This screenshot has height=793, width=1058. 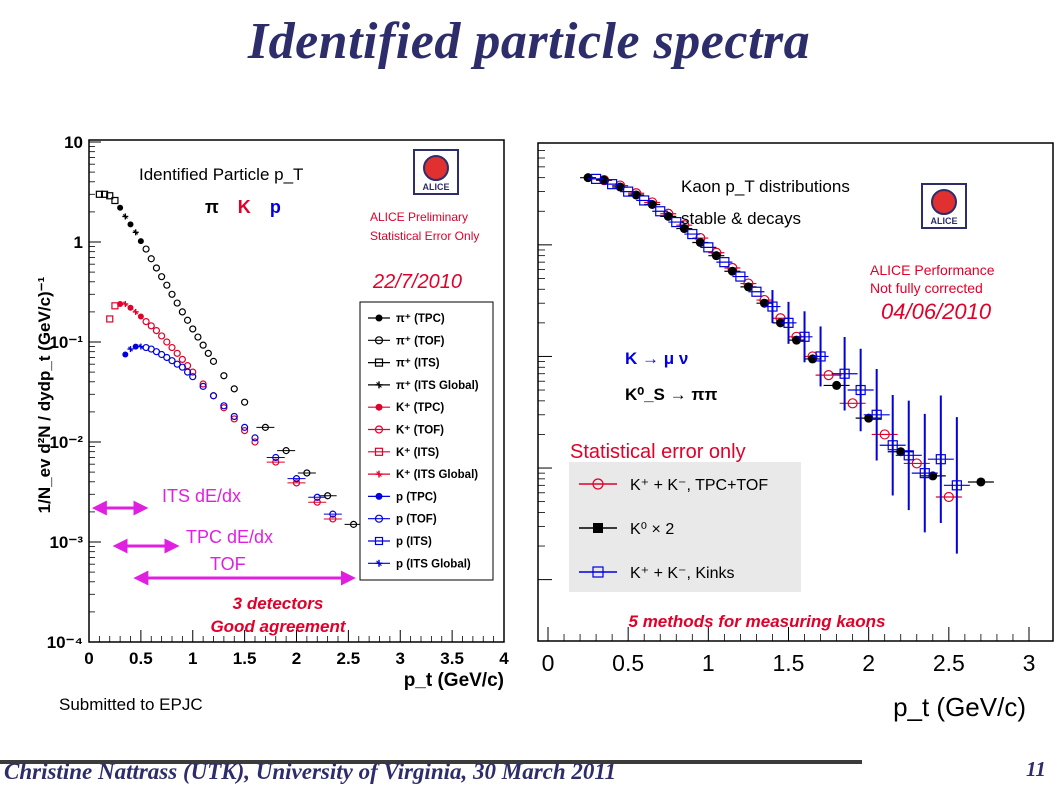 I want to click on right-legend-entry: K⁺ + K⁻, TPC+TOF, so click(x=673, y=485).